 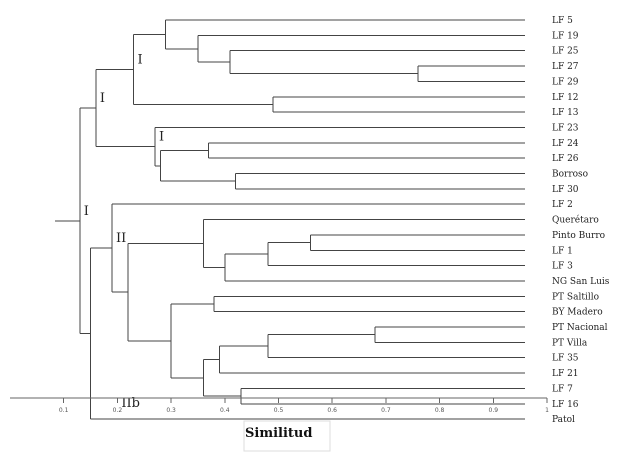 What do you see at coordinates (578, 236) in the screenshot?
I see `leaf-label: Pinto Burro` at bounding box center [578, 236].